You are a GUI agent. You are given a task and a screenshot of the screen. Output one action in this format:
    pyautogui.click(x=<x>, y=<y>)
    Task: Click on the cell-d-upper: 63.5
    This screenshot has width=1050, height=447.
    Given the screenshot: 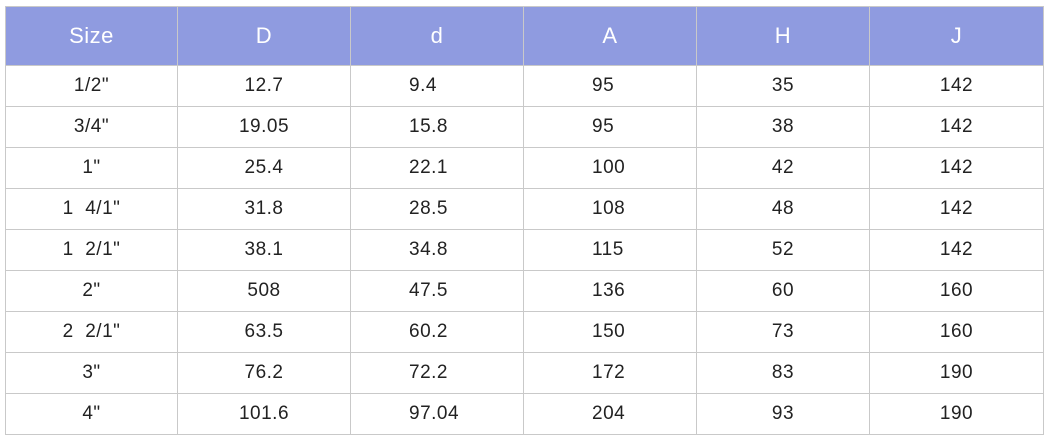 What is the action you would take?
    pyautogui.click(x=264, y=332)
    